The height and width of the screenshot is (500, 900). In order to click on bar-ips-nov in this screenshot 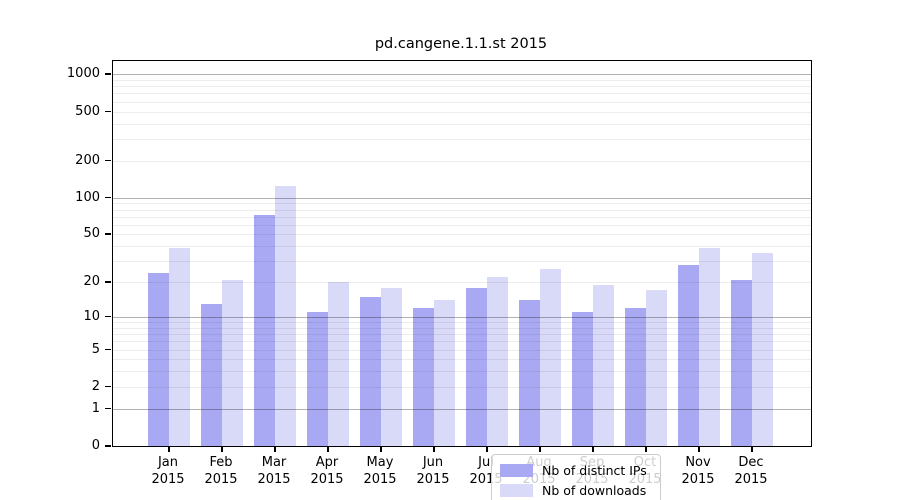, I will do `click(688, 355)`.